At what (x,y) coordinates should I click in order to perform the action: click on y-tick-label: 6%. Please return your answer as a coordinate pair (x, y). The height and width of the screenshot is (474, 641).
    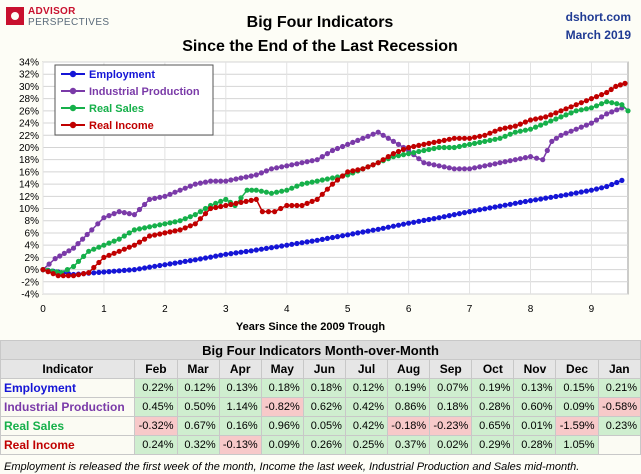
    Looking at the image, I should click on (32, 233).